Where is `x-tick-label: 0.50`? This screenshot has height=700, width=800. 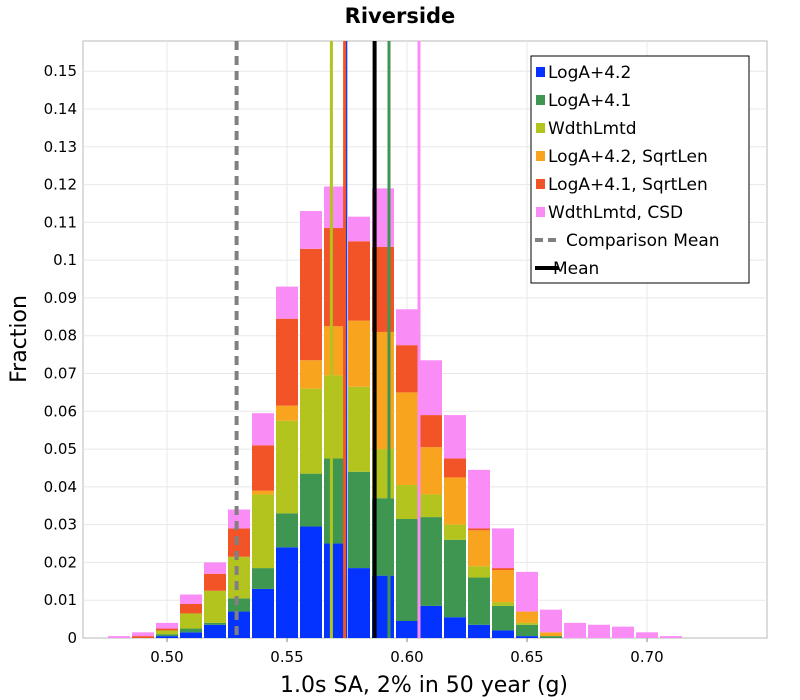
x-tick-label: 0.50 is located at coordinates (166, 657).